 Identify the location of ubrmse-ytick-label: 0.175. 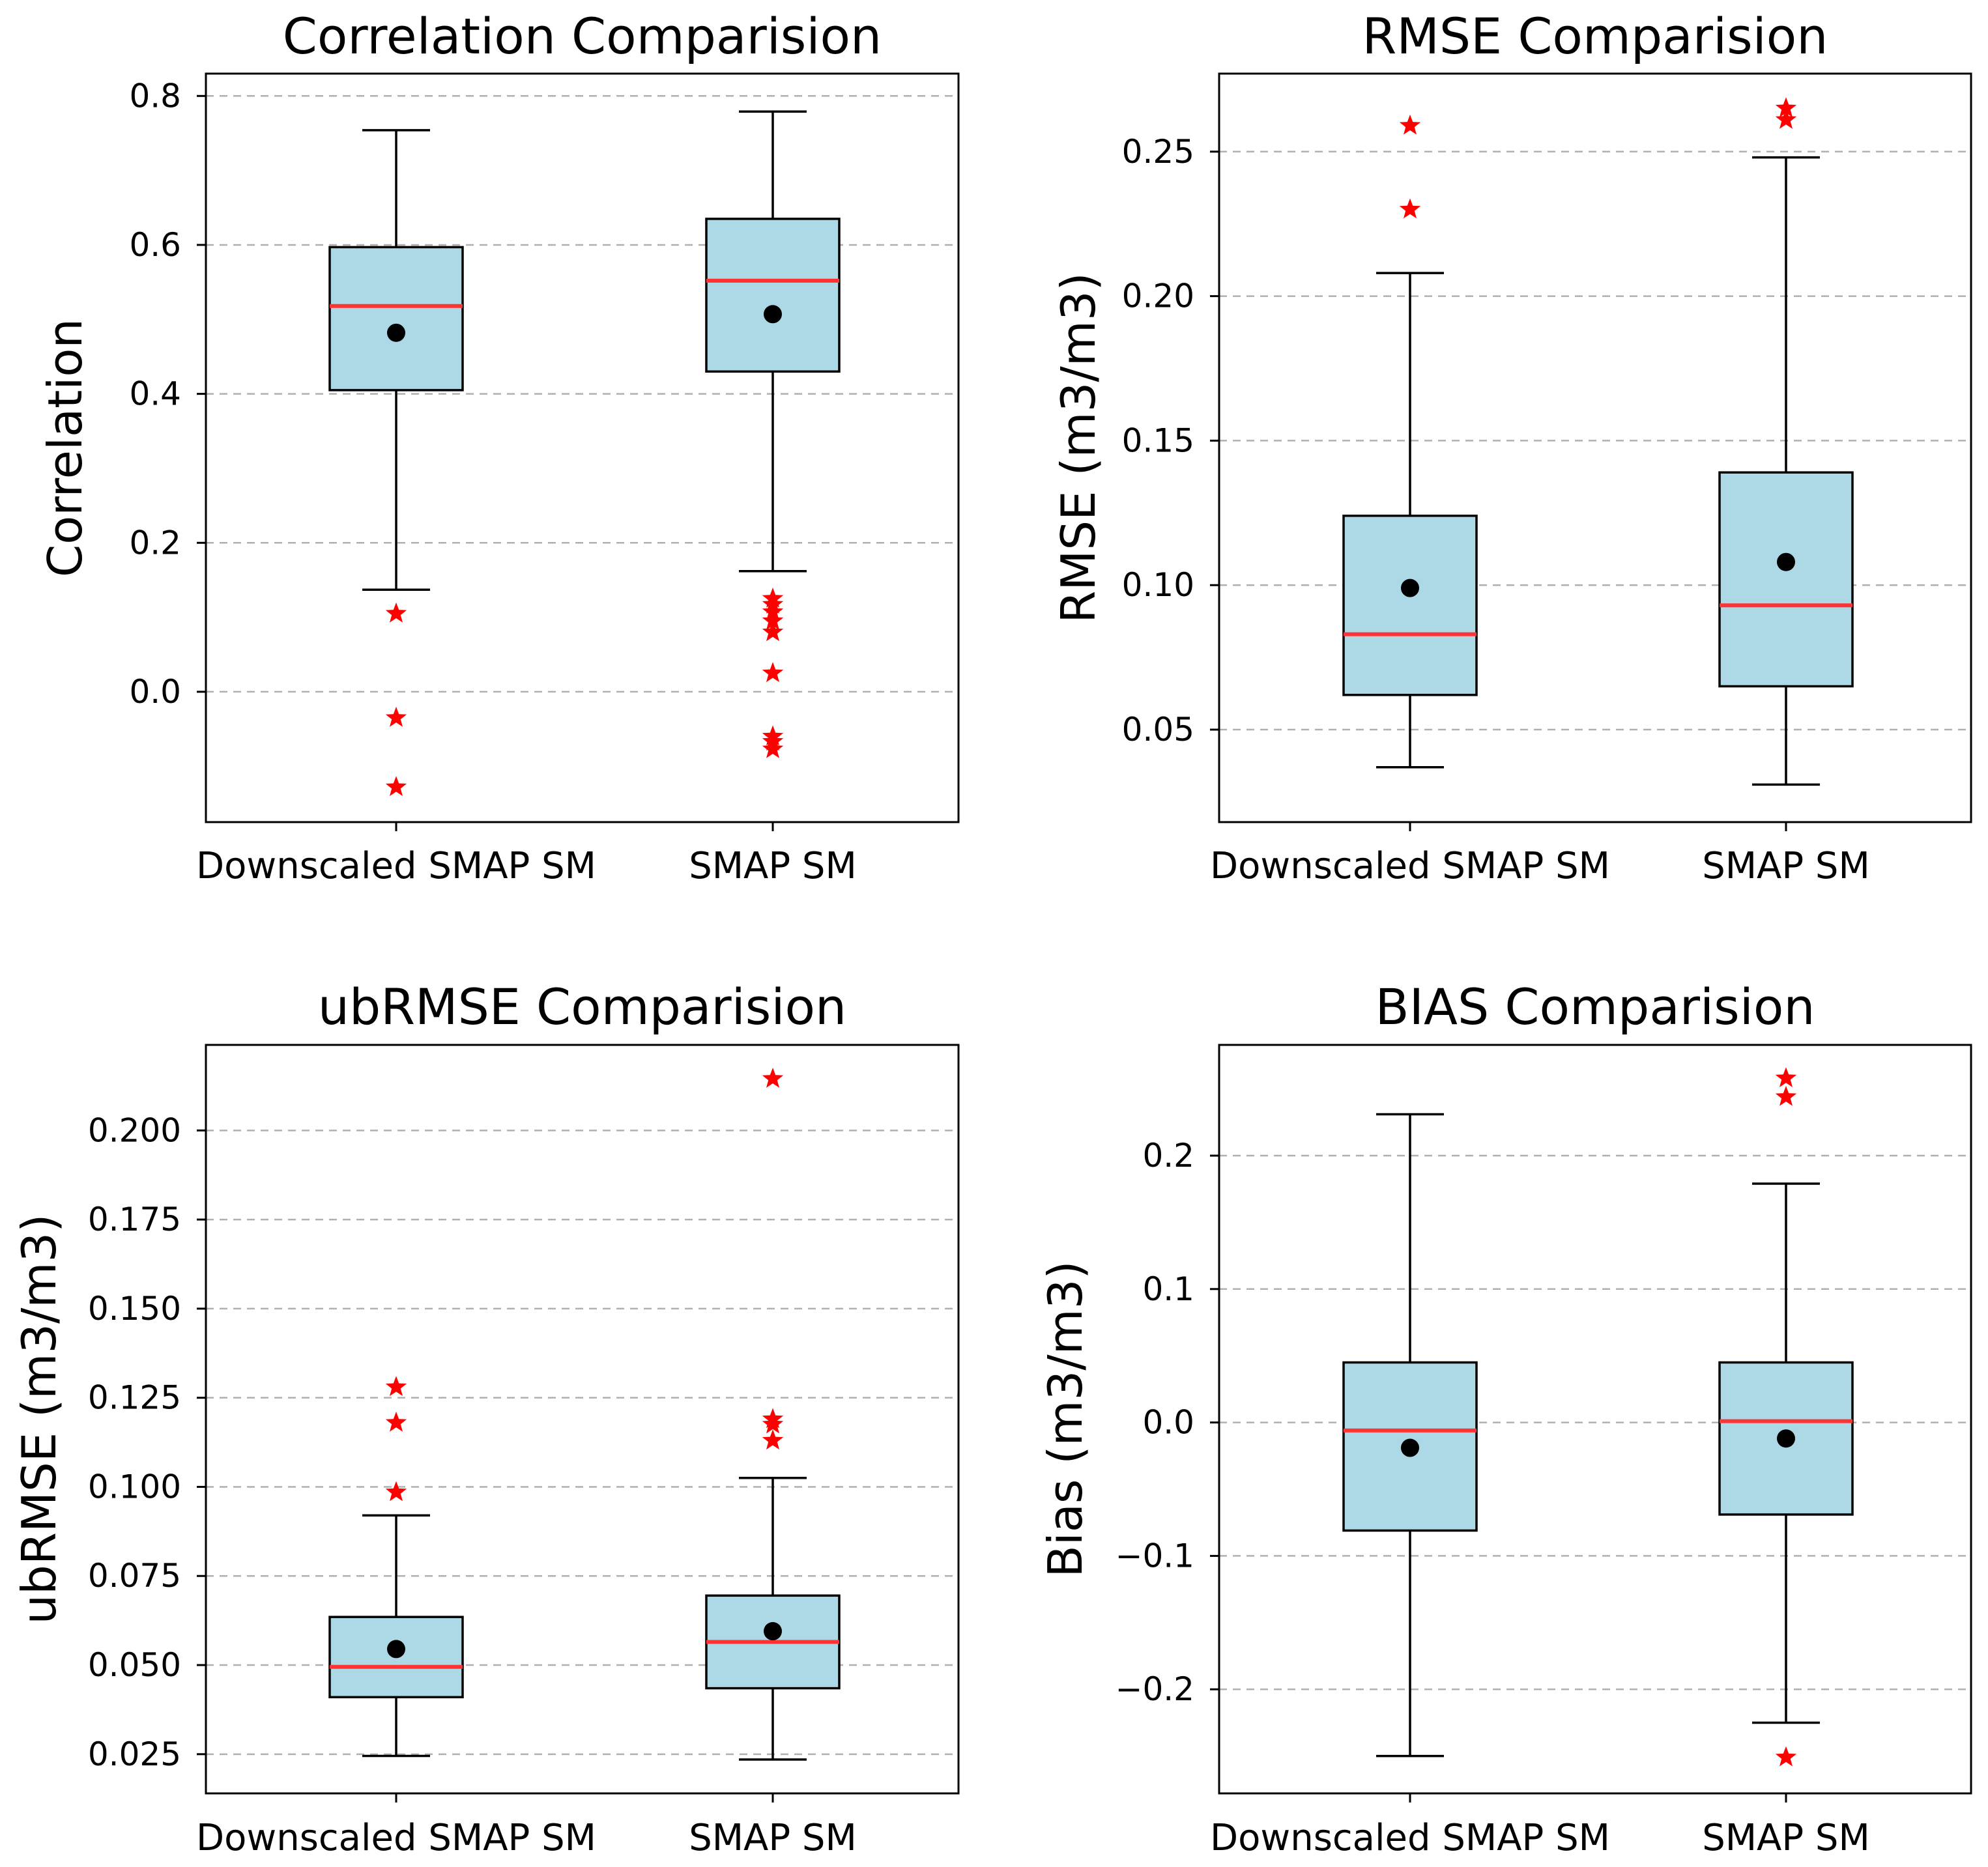
(134, 1219).